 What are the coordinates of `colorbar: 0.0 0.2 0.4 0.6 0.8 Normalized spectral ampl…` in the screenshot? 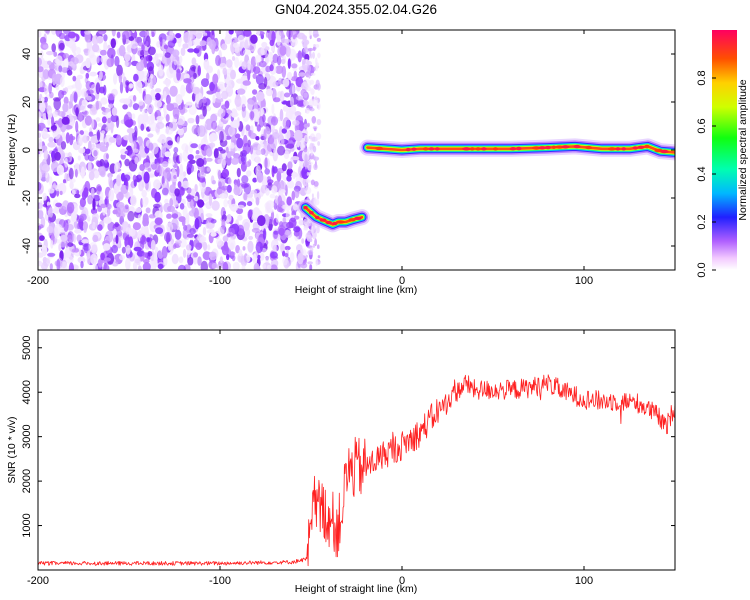 It's located at (722, 154).